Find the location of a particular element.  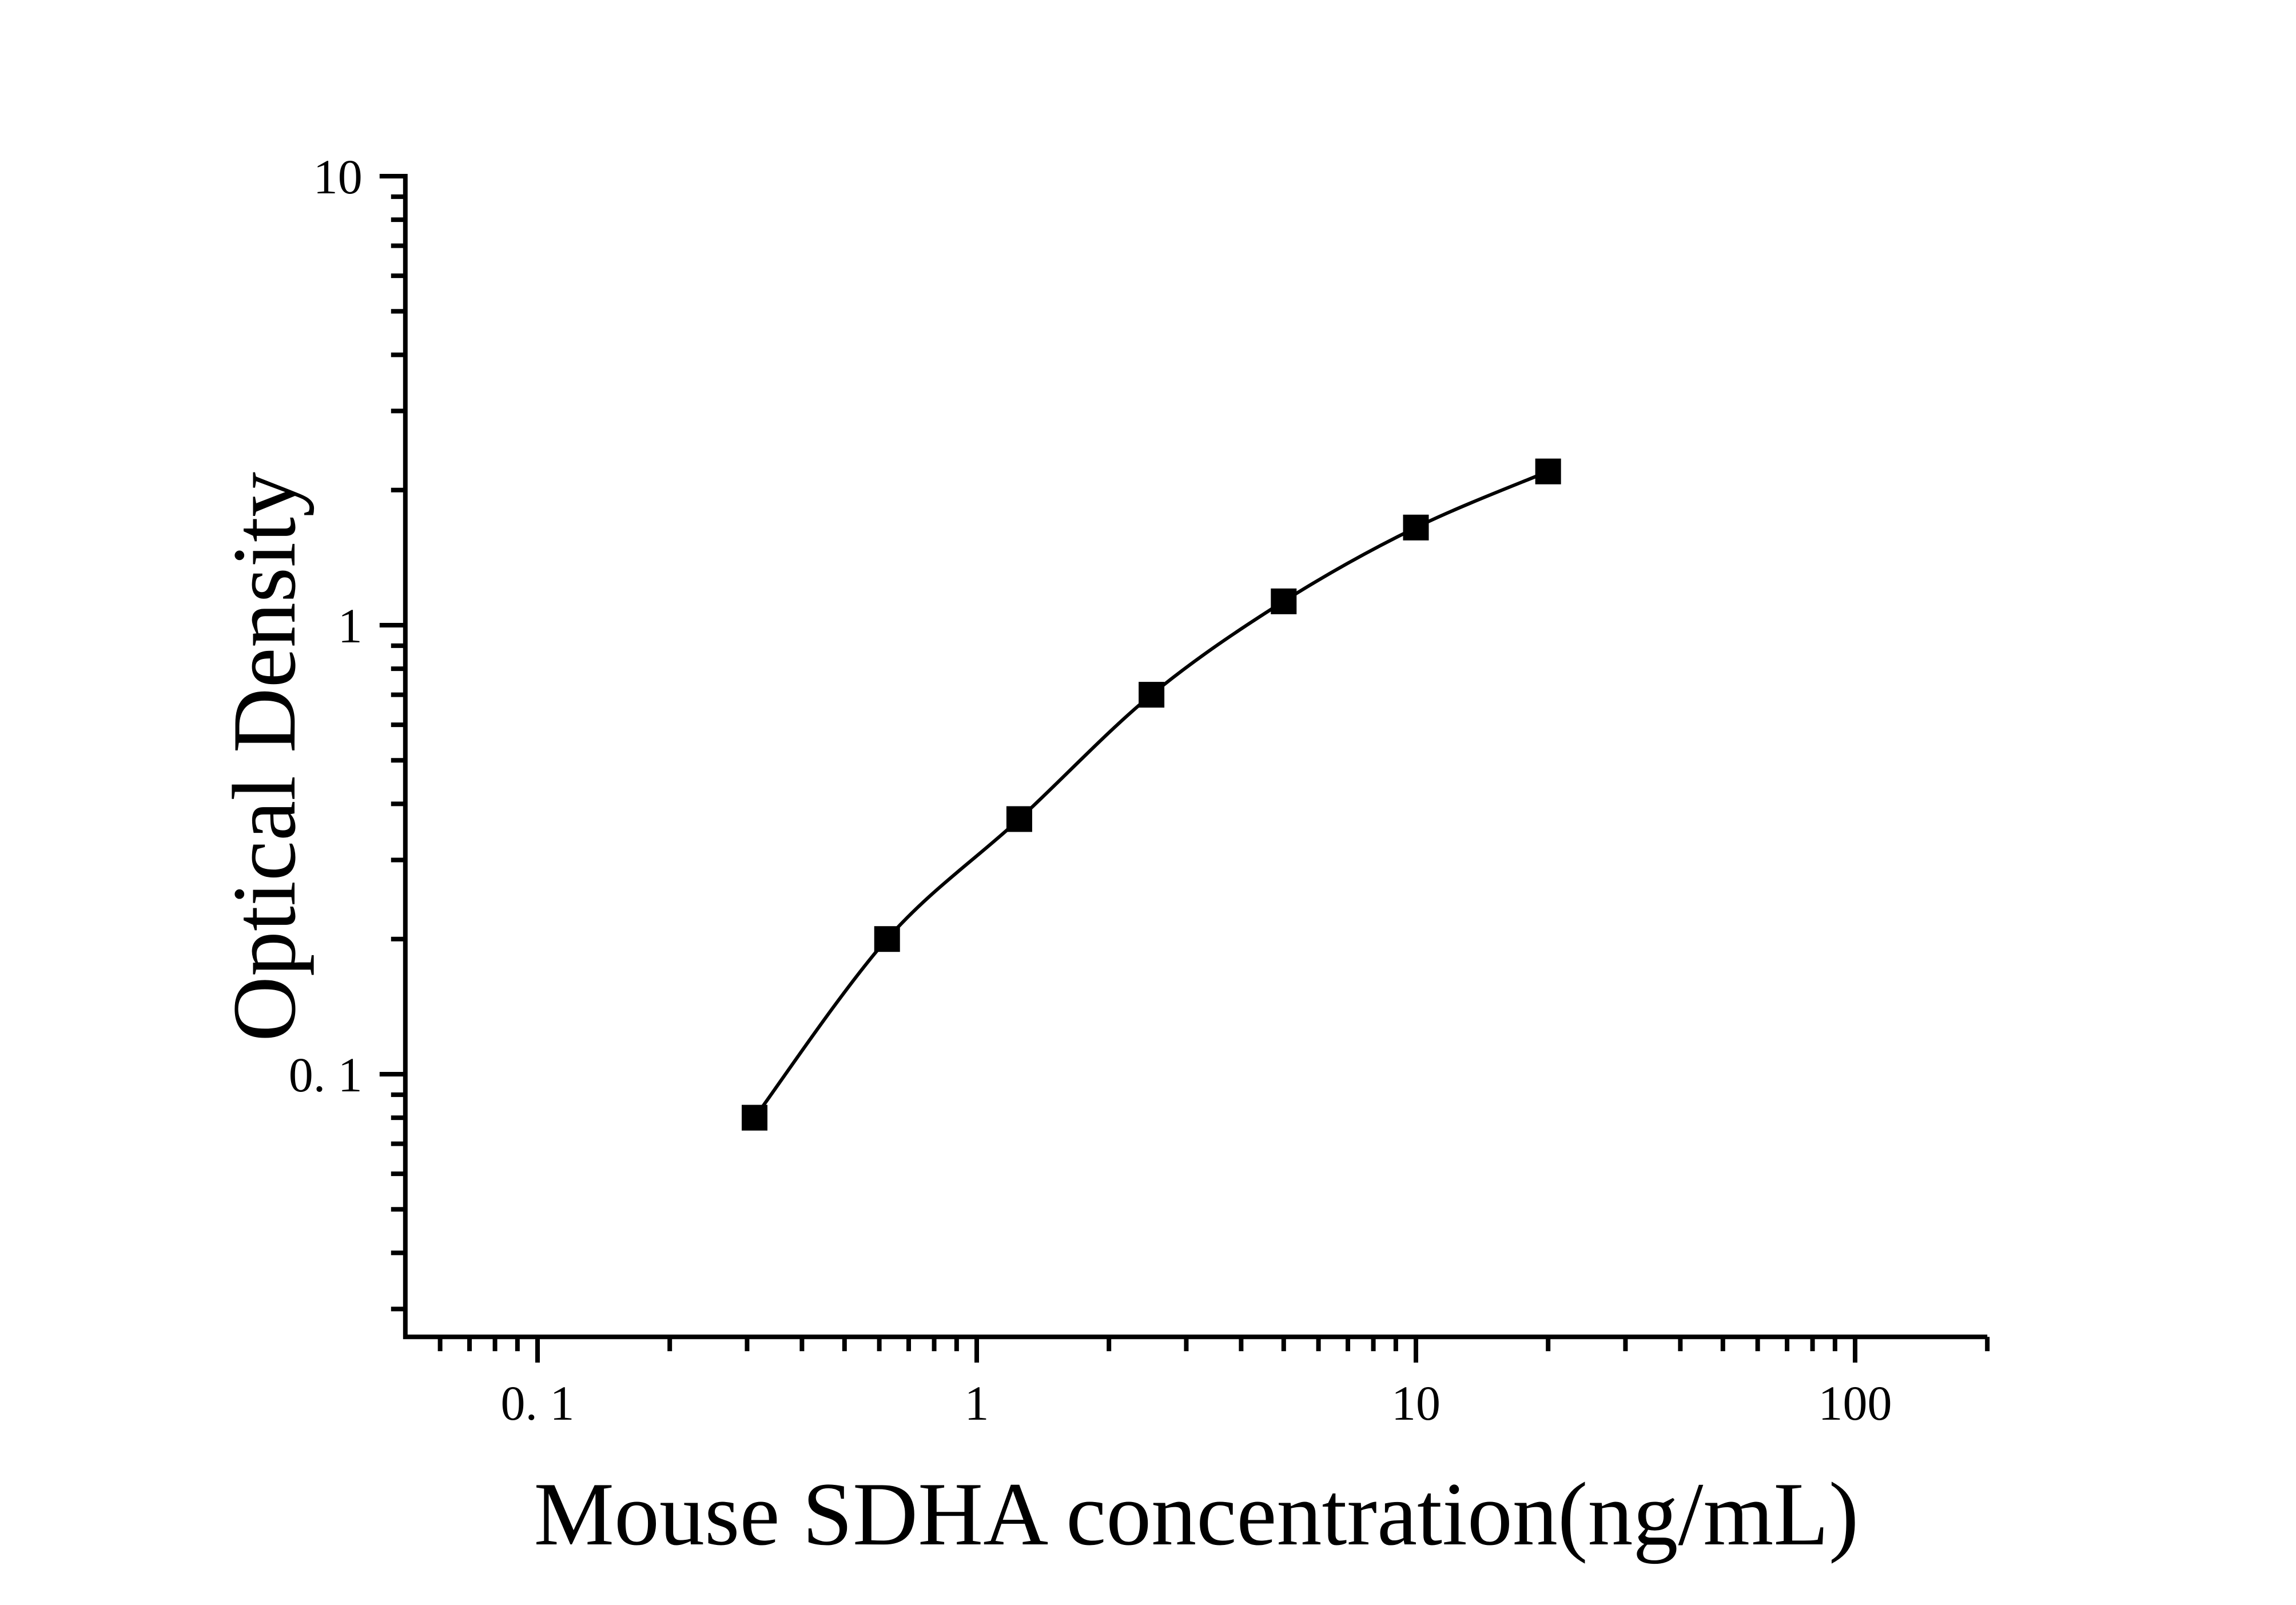

y-tick-label: 1 is located at coordinates (350, 625).